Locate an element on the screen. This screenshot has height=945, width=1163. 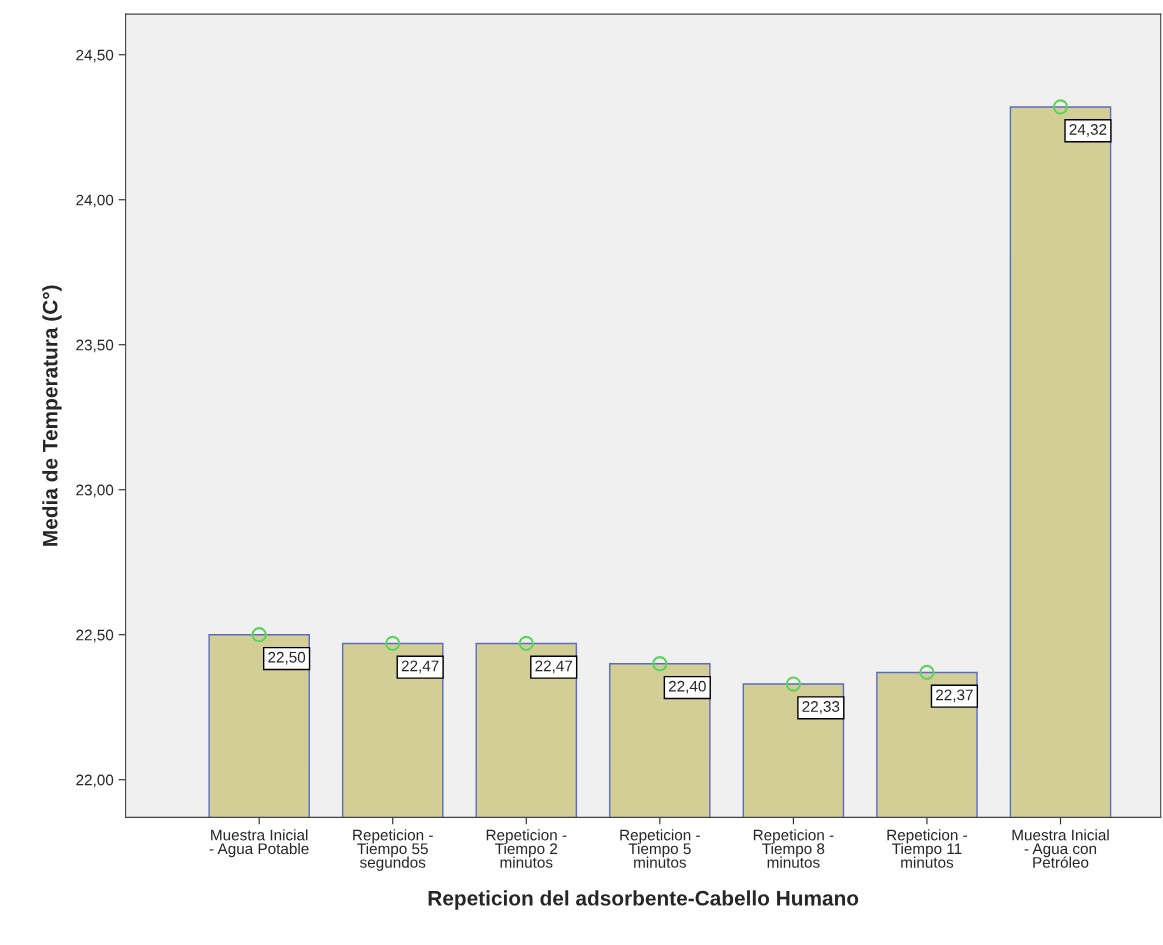
y-tick-label: 23,50 is located at coordinates (95, 346).